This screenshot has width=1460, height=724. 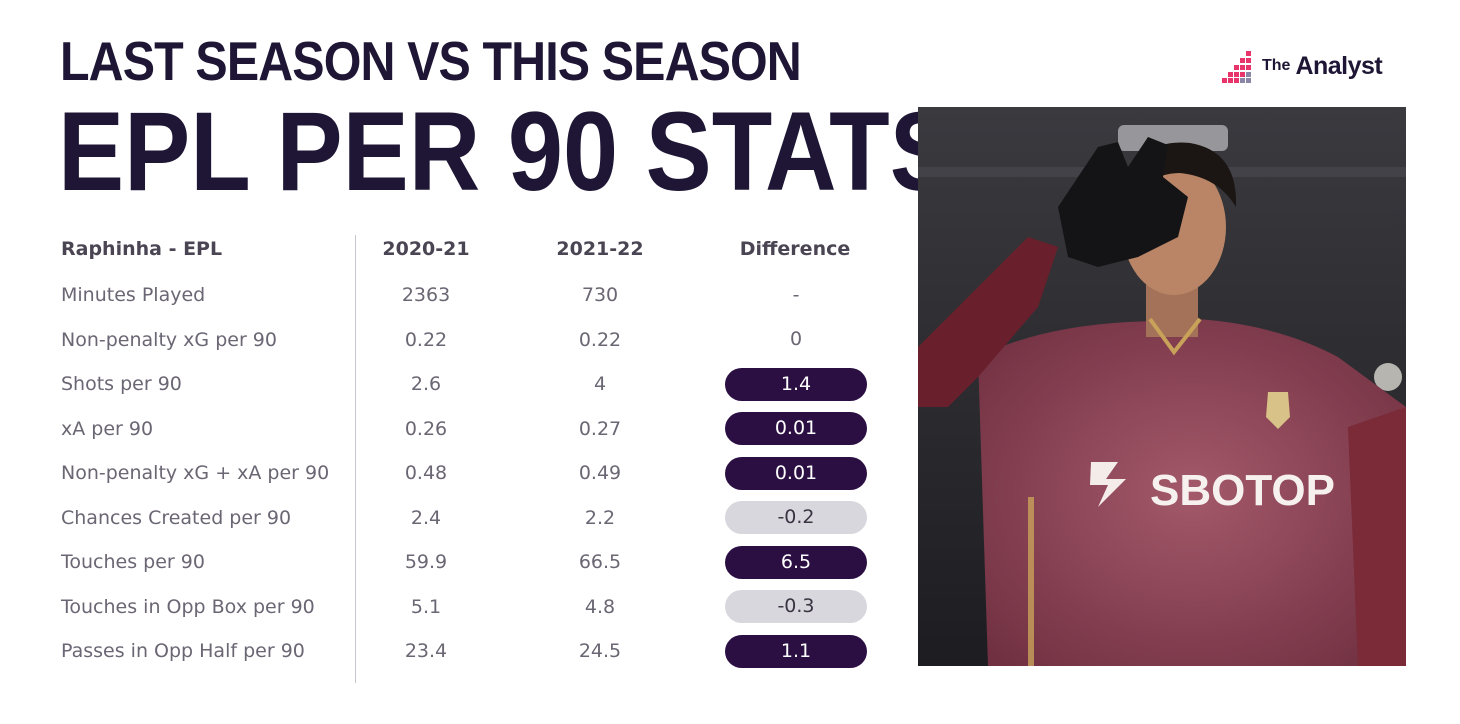 What do you see at coordinates (426, 473) in the screenshot?
I see `row-value-2020-21: 0.48` at bounding box center [426, 473].